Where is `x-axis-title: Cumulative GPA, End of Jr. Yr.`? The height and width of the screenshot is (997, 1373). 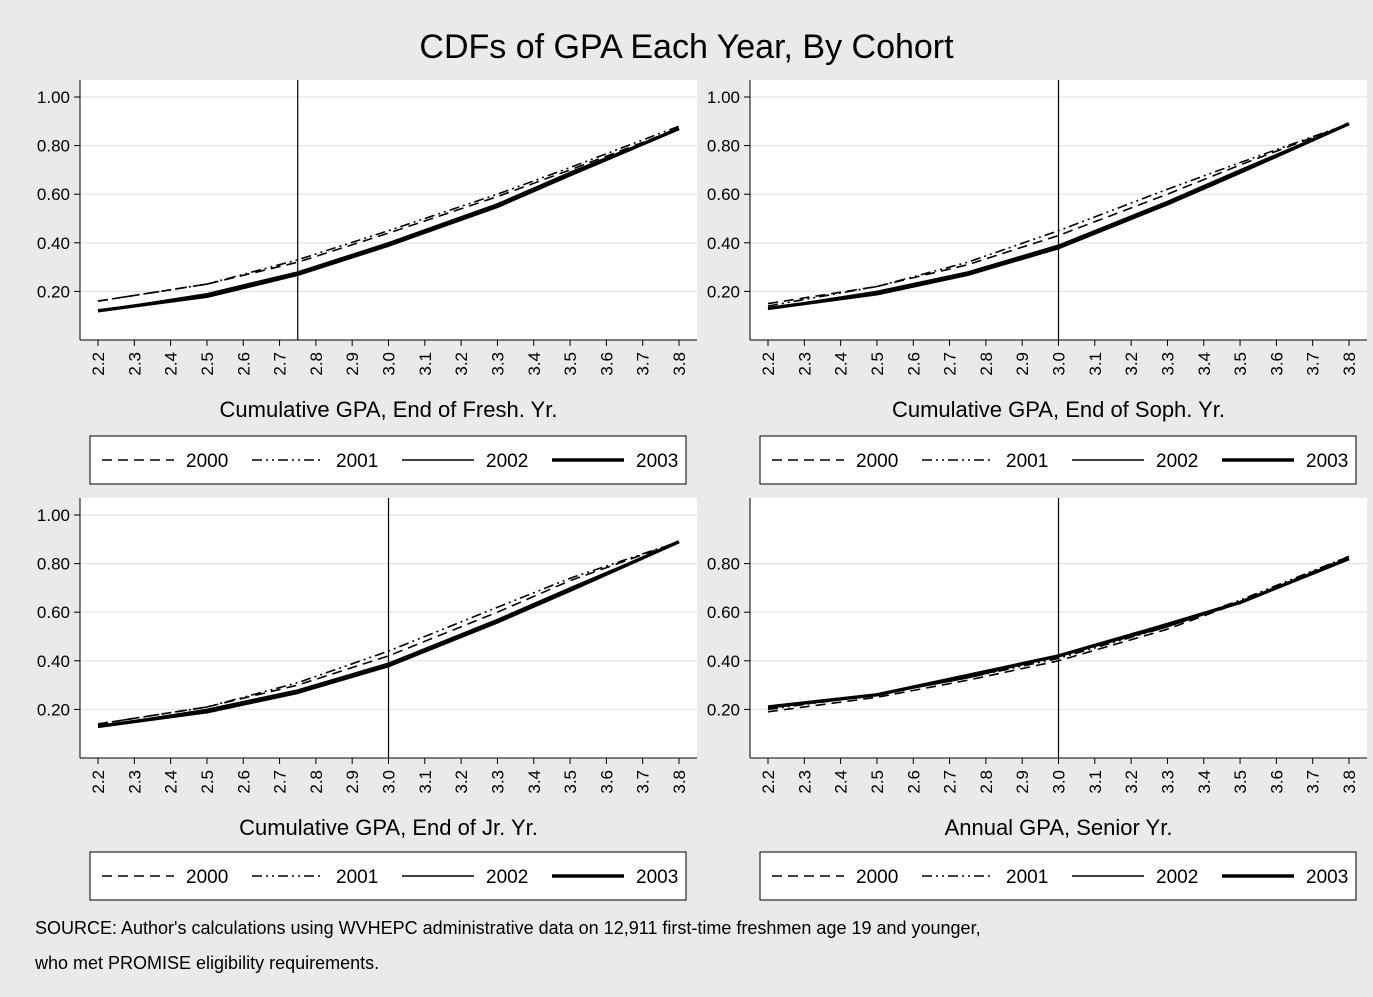 x-axis-title: Cumulative GPA, End of Jr. Yr. is located at coordinates (388, 827).